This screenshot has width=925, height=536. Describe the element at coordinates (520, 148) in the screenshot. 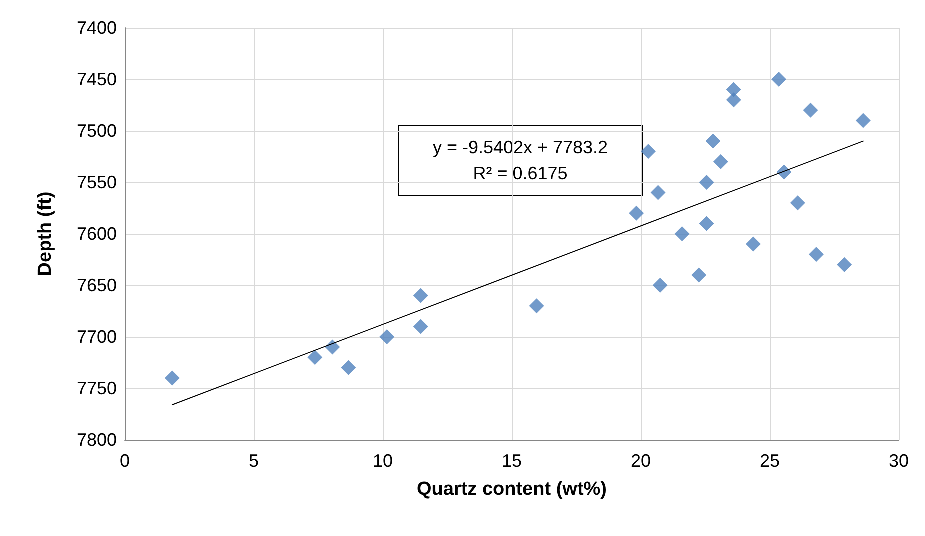

I see `annotation: y = -9.5402x + 7783.2` at that location.